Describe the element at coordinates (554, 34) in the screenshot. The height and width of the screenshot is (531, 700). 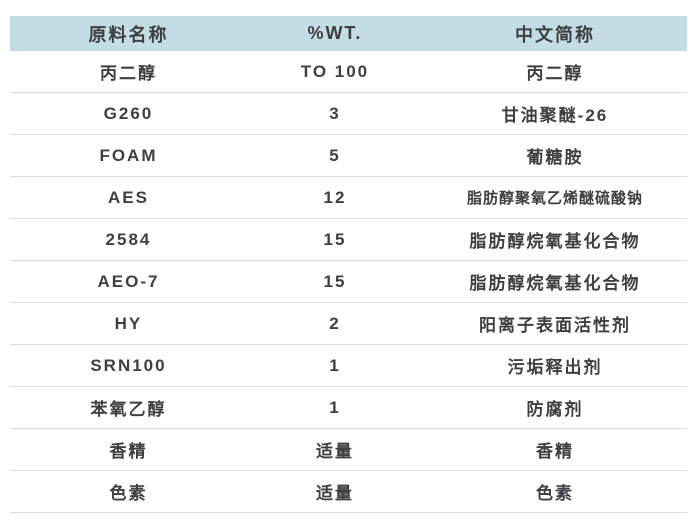
I see `column-header-chinese-abbreviation: 中文简称` at that location.